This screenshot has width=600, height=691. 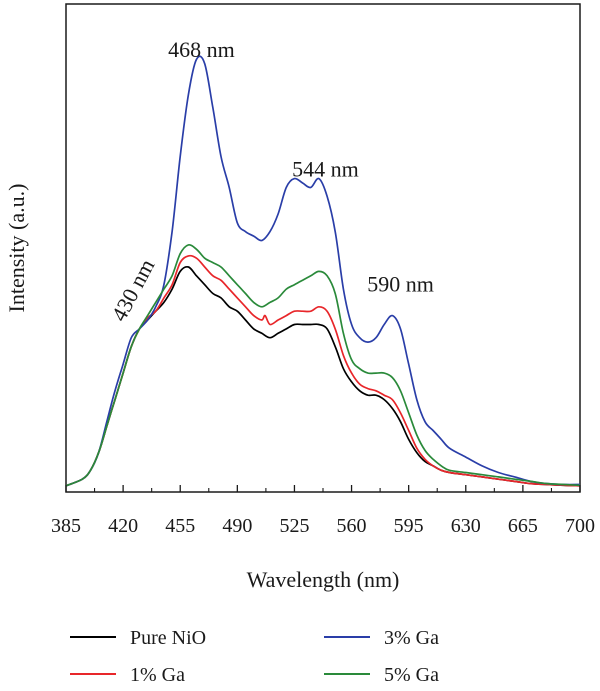 I want to click on x-tick-label: 665, so click(x=523, y=526).